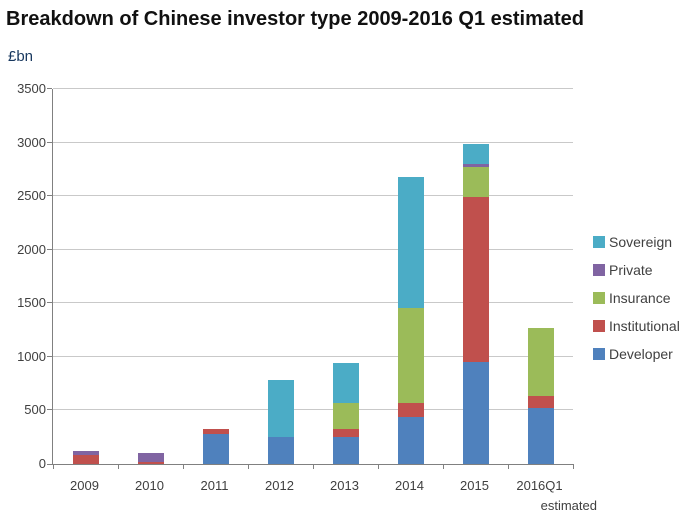  I want to click on legend-item-sovereign: Sovereign, so click(636, 241).